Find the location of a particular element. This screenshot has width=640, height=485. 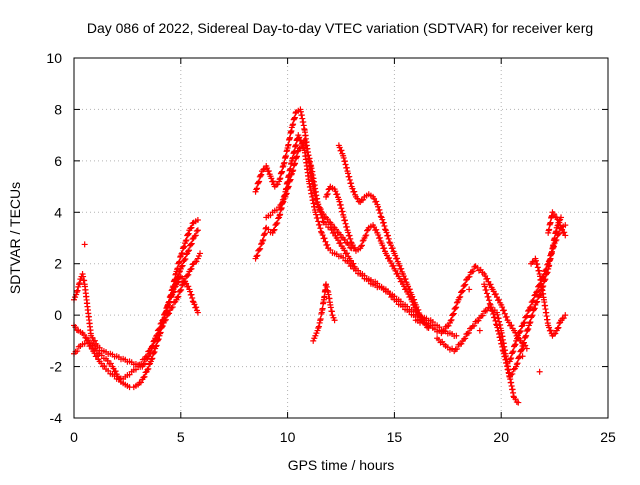

y-tick-label: -4 is located at coordinates (56, 418).